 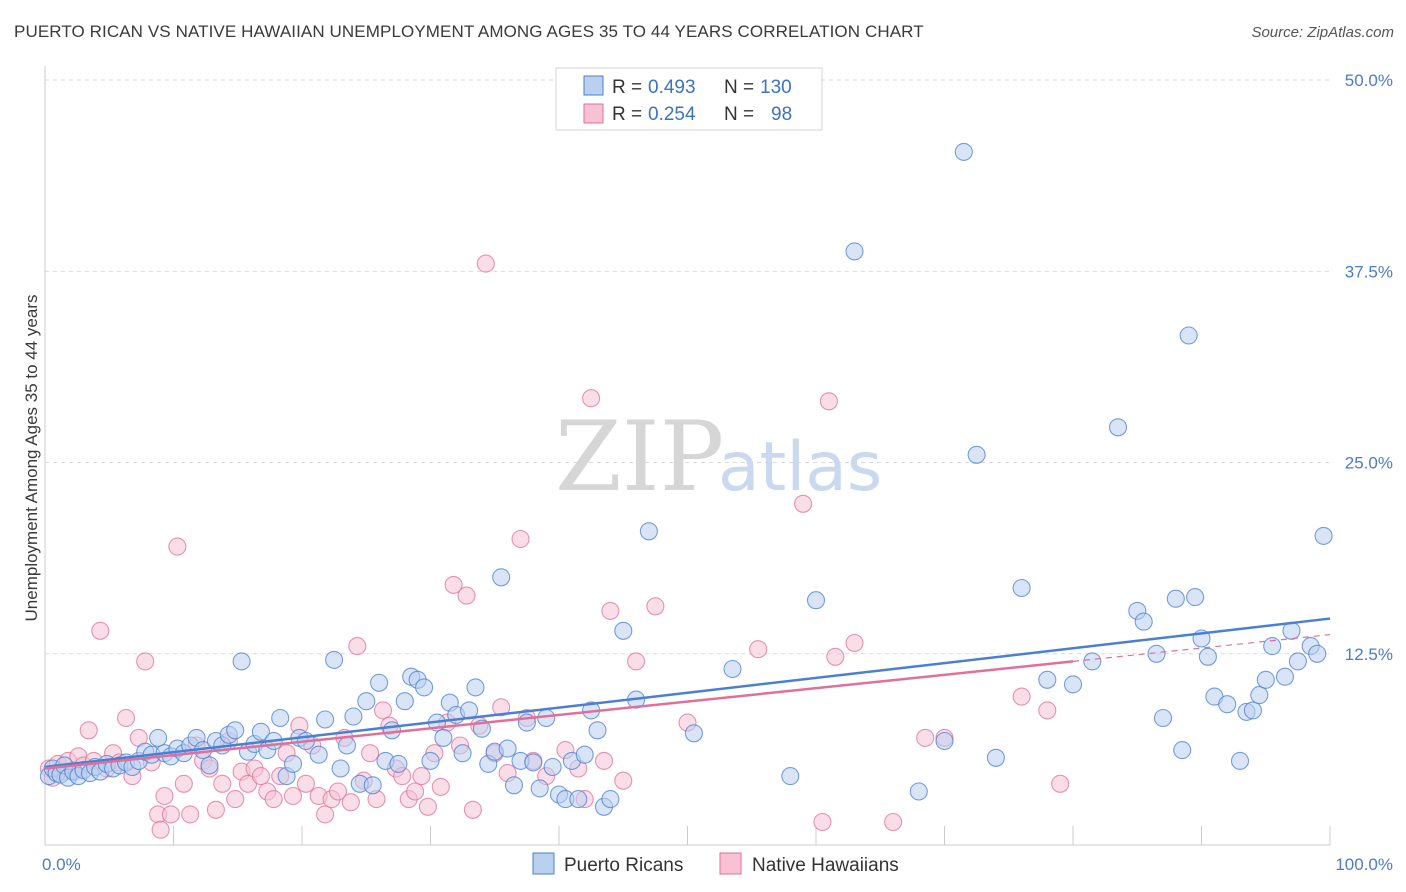 What do you see at coordinates (559, 715) in the screenshot?
I see `trend-line-native-hawaiians` at bounding box center [559, 715].